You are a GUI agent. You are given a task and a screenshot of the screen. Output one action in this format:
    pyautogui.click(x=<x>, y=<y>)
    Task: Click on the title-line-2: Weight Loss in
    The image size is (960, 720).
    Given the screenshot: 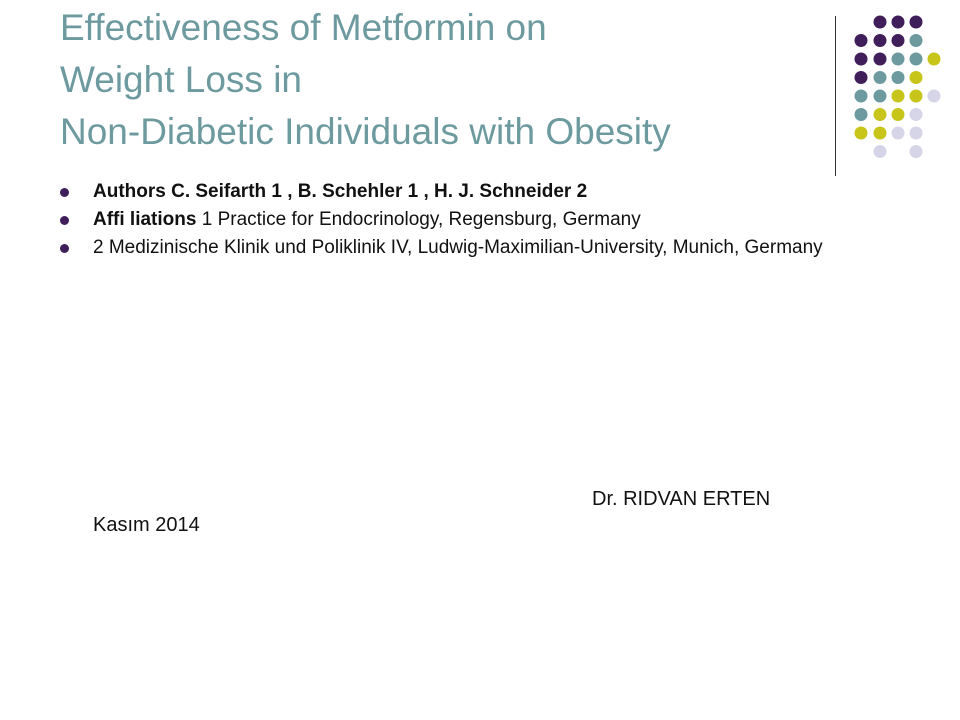 What is the action you would take?
    pyautogui.click(x=181, y=79)
    